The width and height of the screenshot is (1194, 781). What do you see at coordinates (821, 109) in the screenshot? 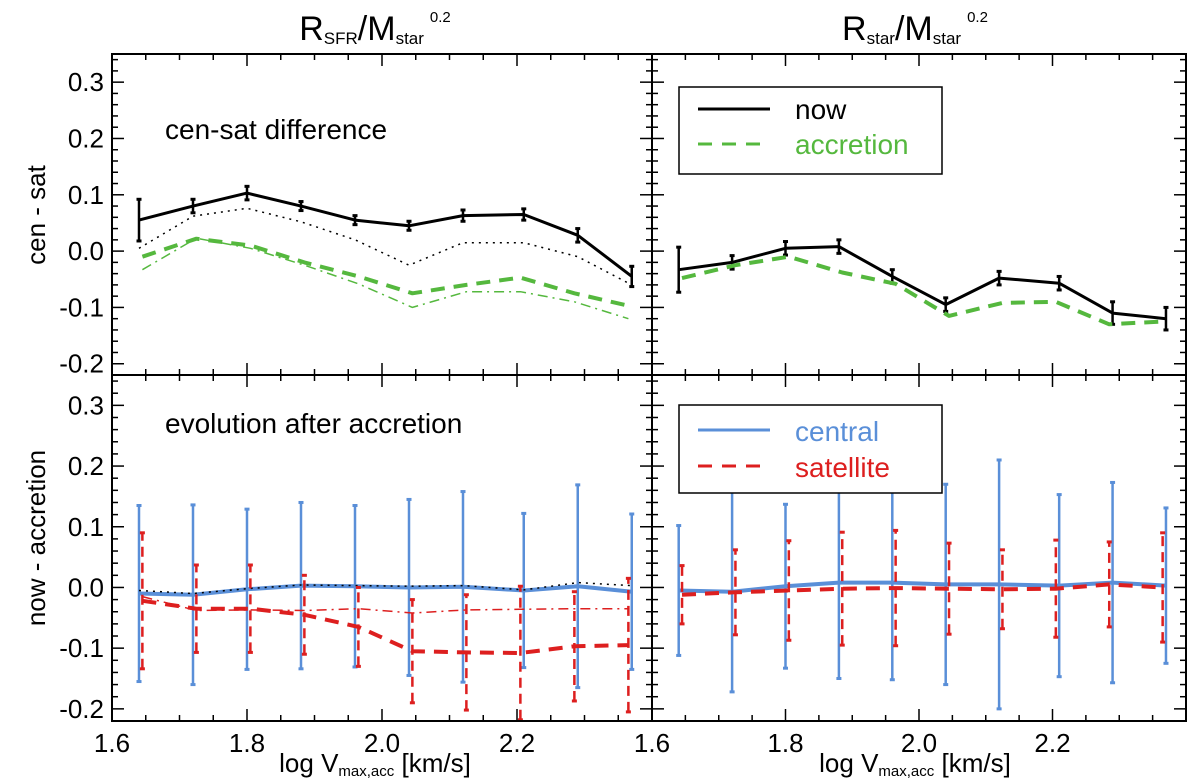
I see `legend-now-label: now` at bounding box center [821, 109].